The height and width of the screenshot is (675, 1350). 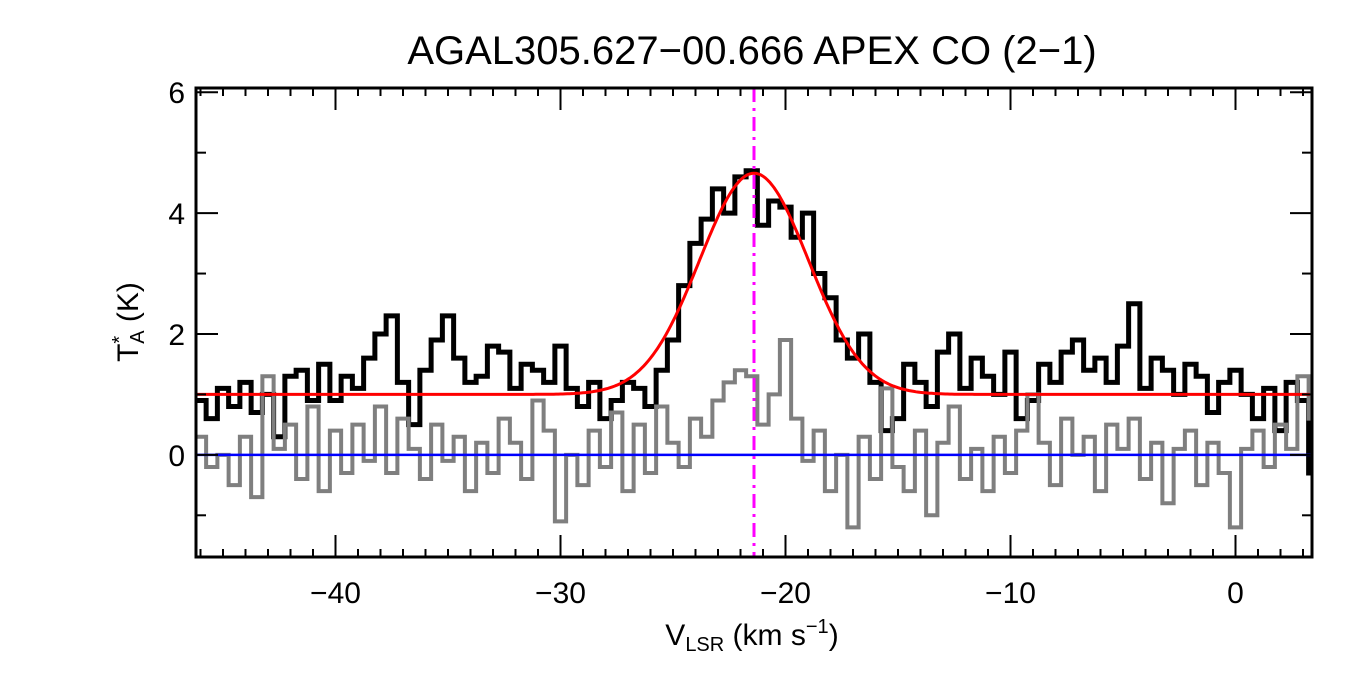 What do you see at coordinates (335, 593) in the screenshot?
I see `x-tick-label: −40` at bounding box center [335, 593].